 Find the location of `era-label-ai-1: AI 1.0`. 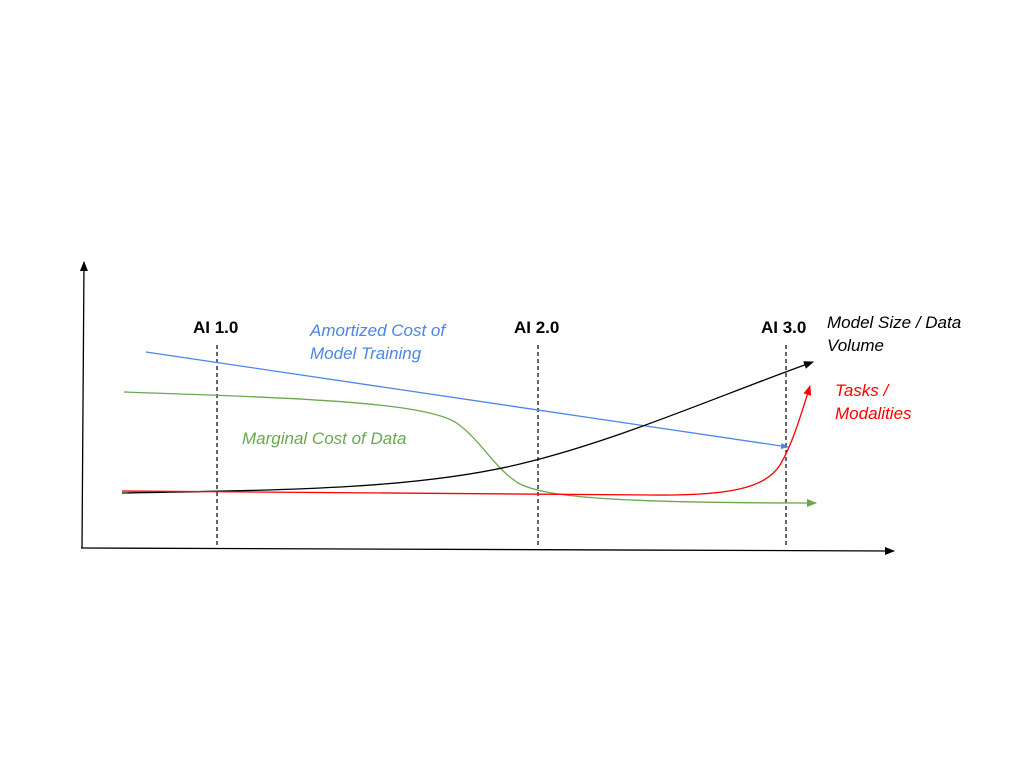

era-label-ai-1: AI 1.0 is located at coordinates (216, 327).